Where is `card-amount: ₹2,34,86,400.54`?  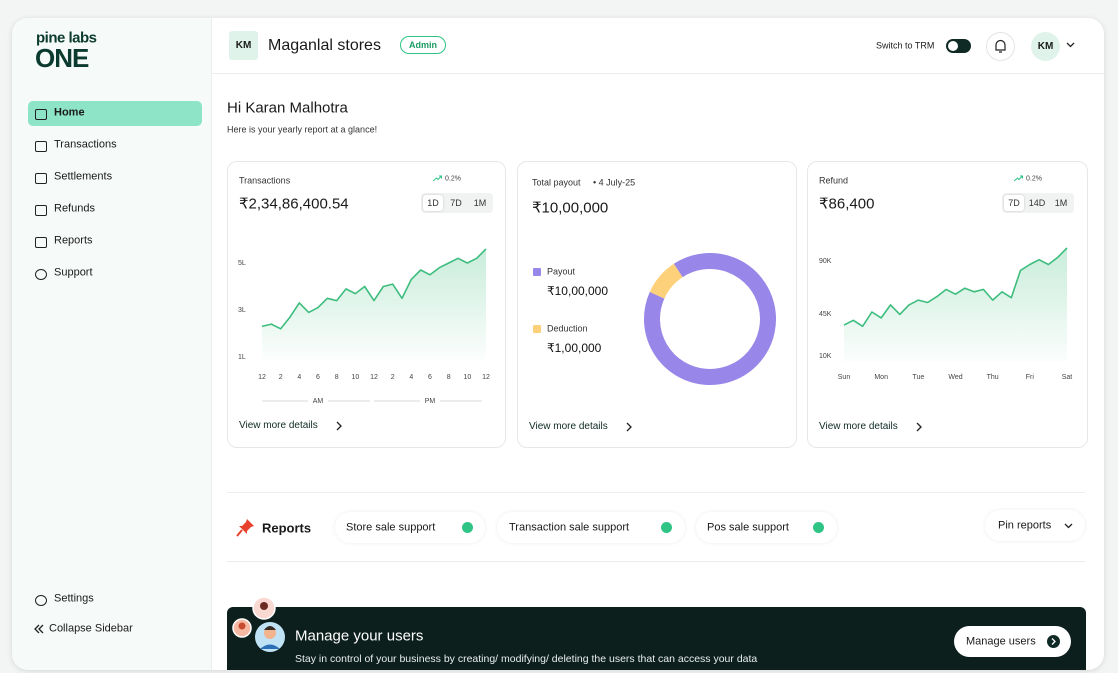 card-amount: ₹2,34,86,400.54 is located at coordinates (294, 204).